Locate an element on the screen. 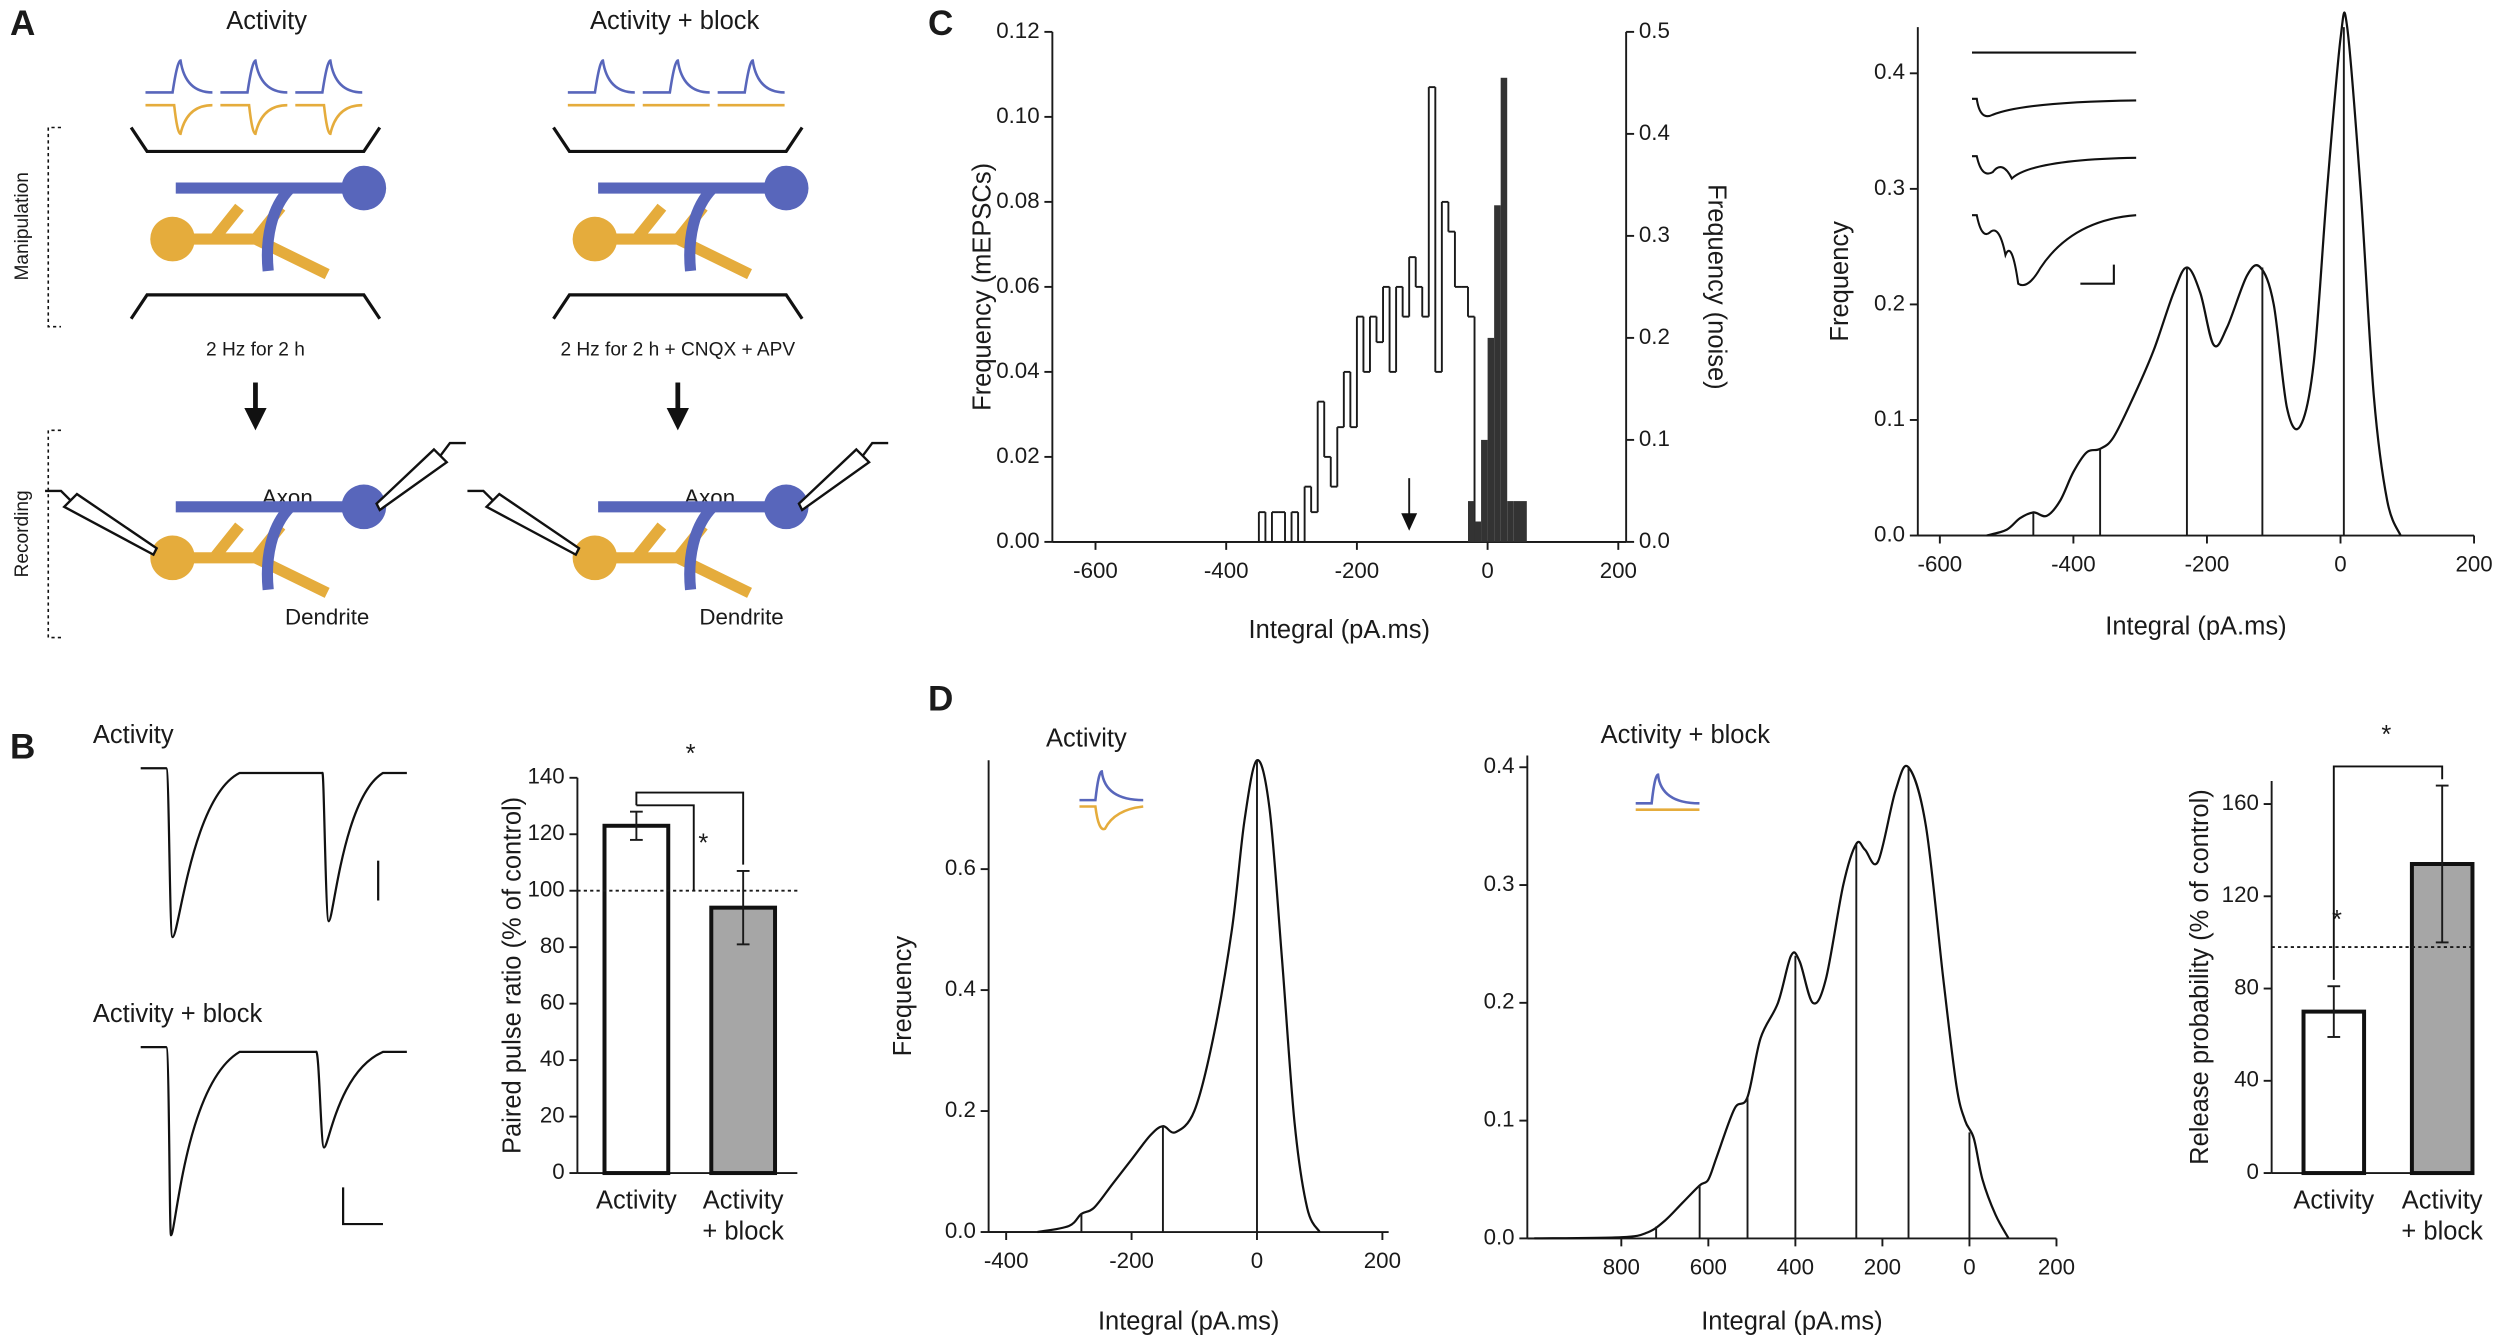 The image size is (2500, 1342). y-tick-label: 40 is located at coordinates (2246, 1079).